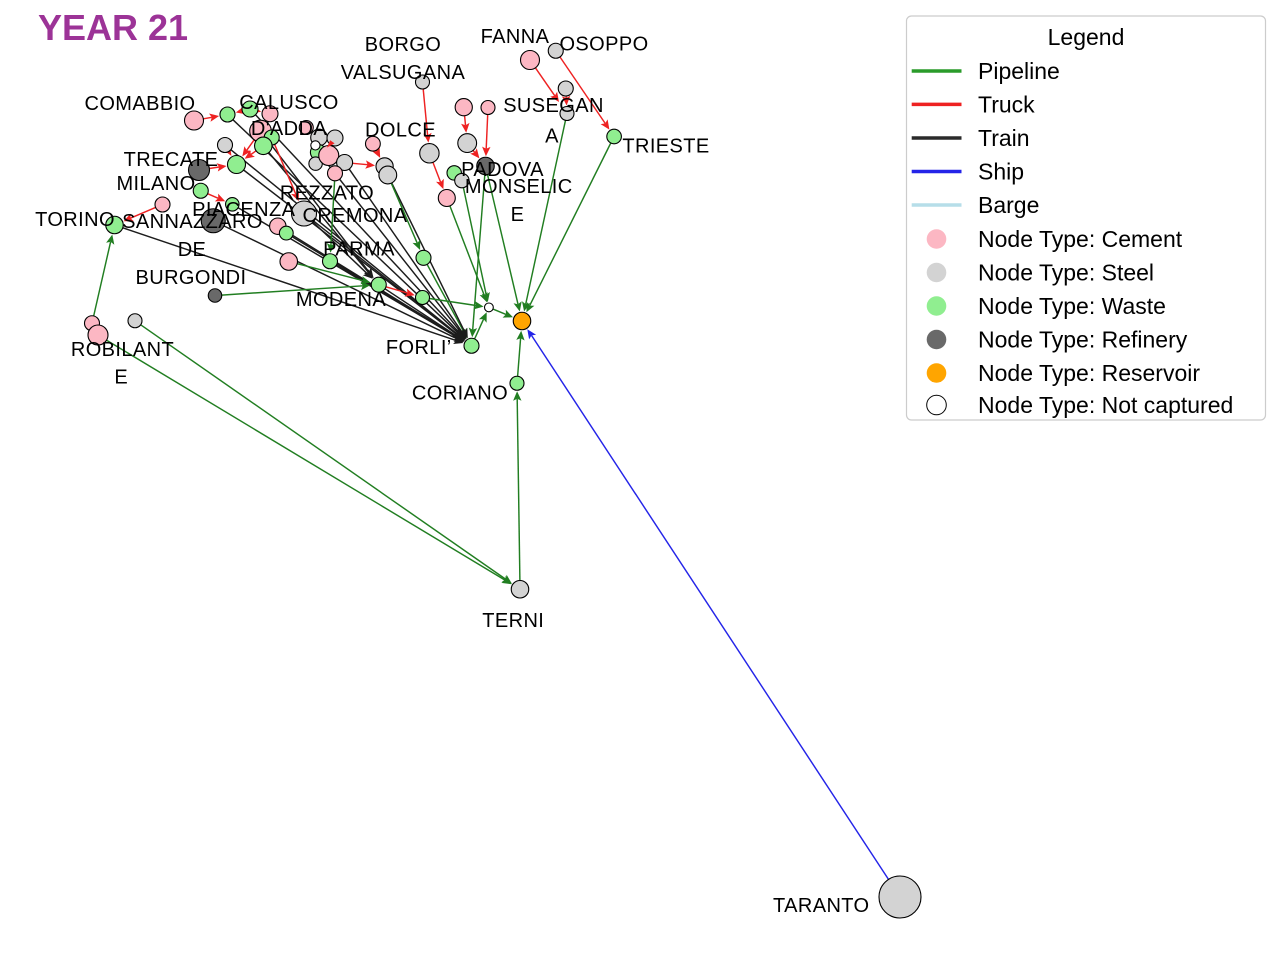  Describe the element at coordinates (519, 187) in the screenshot. I see `svg-text: MONSELIC` at that location.